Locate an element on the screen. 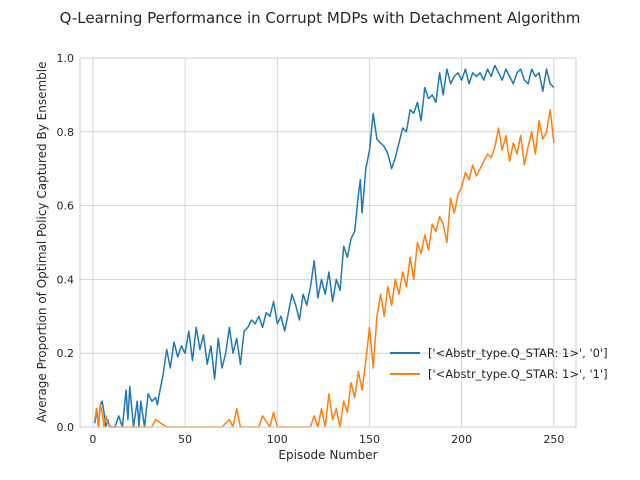 This screenshot has width=640, height=480. x-tick-label: 50 is located at coordinates (185, 439).